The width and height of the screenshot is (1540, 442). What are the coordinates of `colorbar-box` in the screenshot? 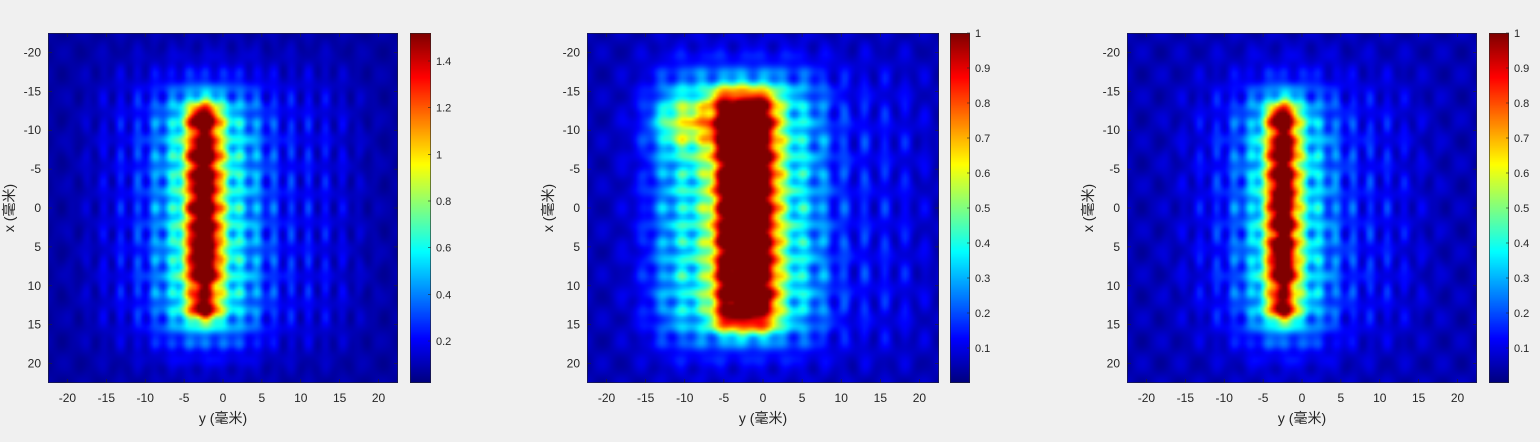 It's located at (420, 208).